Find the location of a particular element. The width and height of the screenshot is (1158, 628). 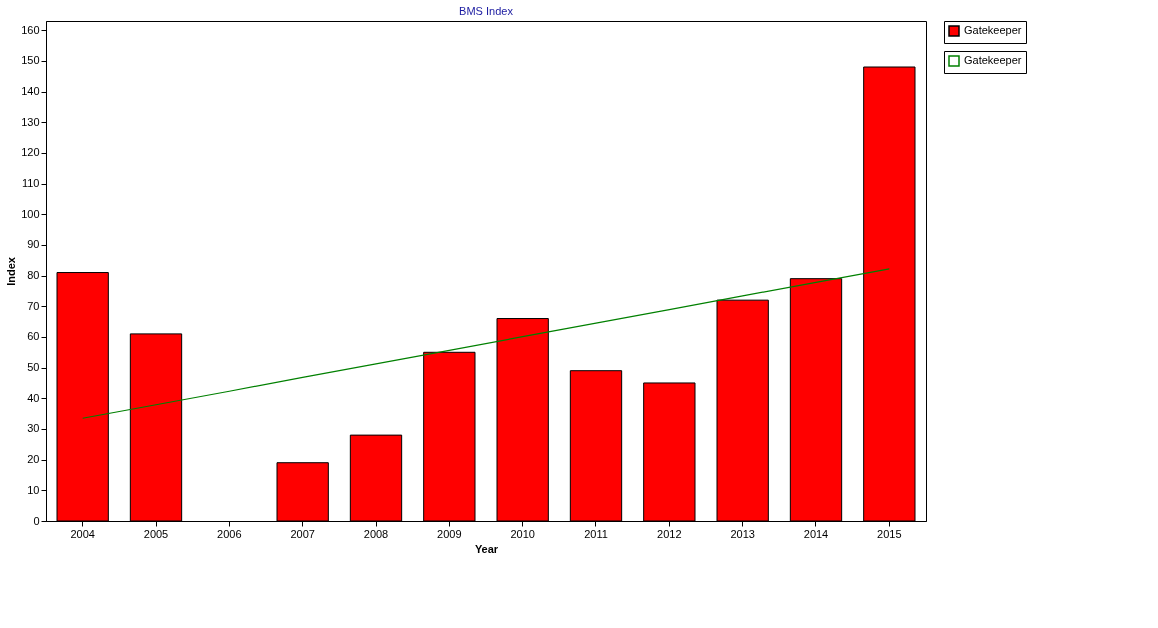

x-tick-label: 2012 is located at coordinates (669, 533).